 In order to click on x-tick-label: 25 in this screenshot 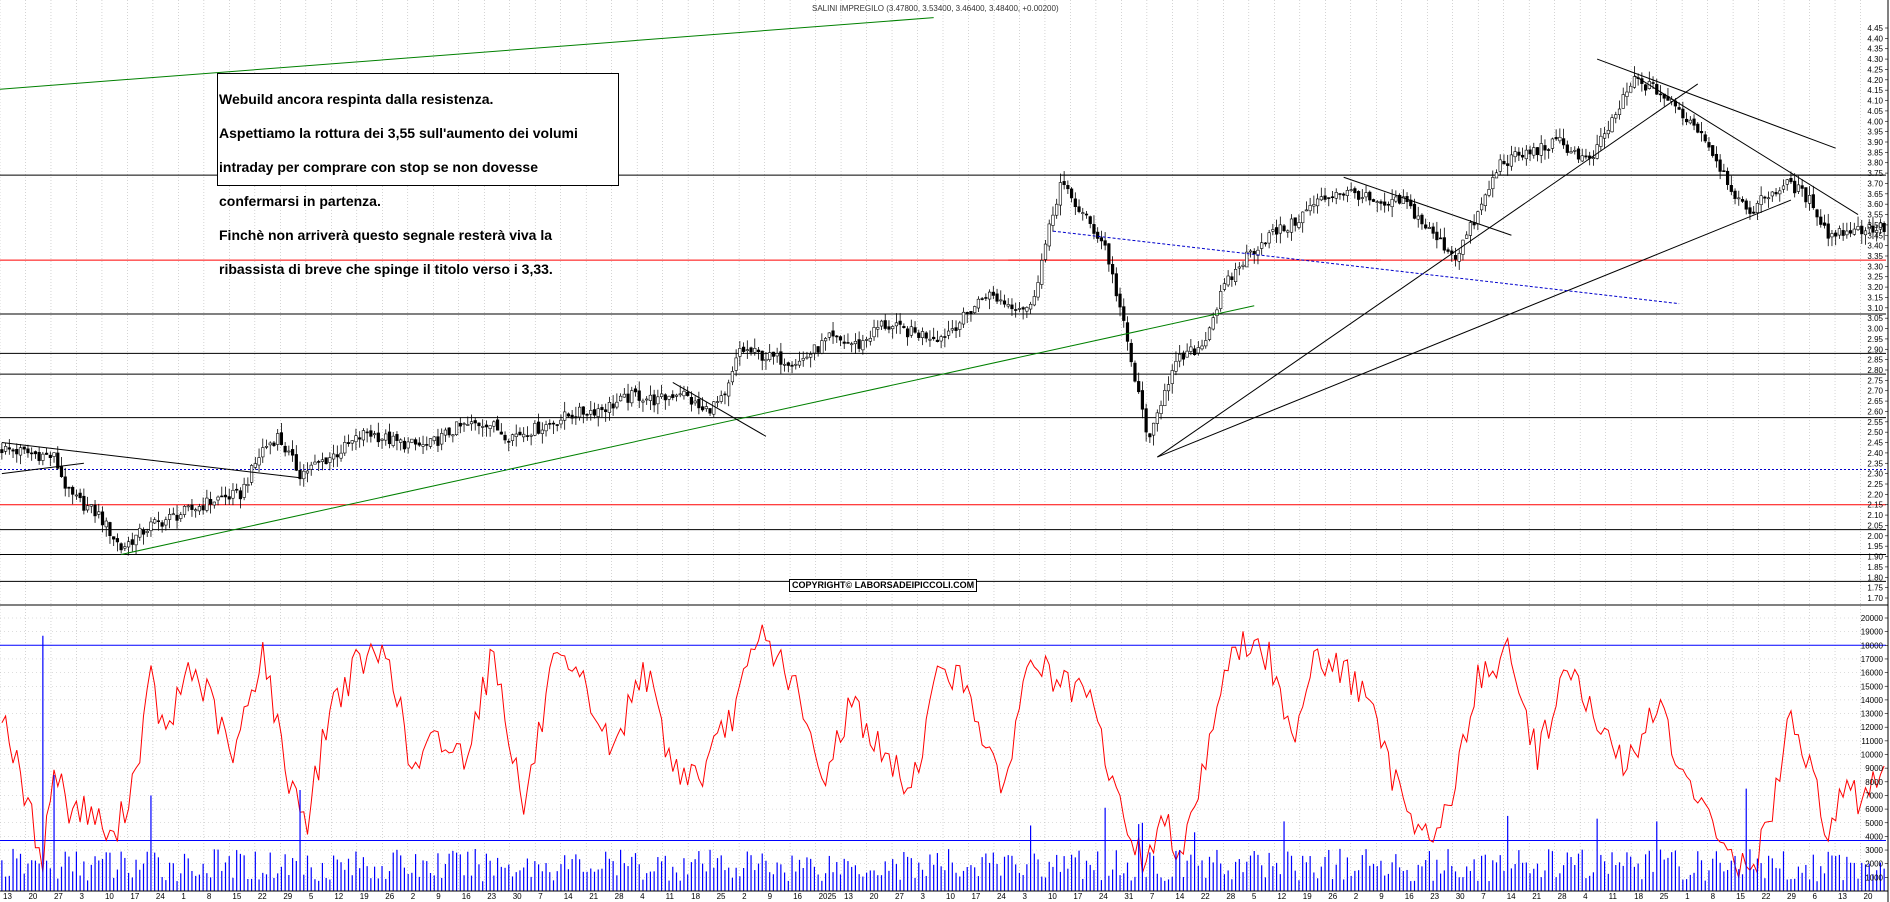, I will do `click(1664, 896)`.